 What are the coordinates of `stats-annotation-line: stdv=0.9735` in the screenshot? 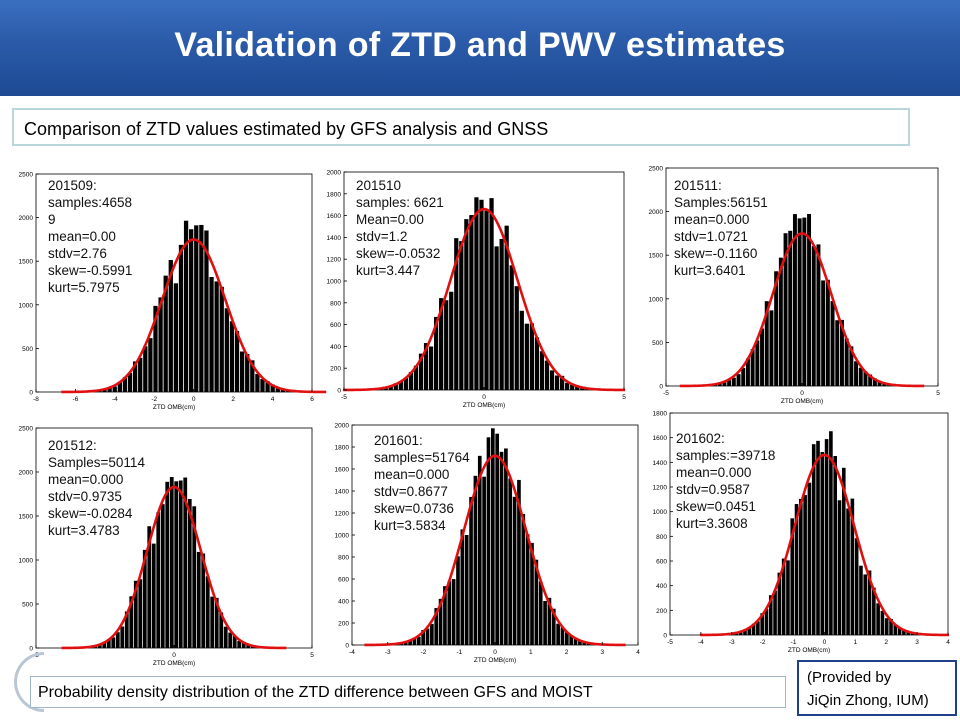 It's located at (85, 496).